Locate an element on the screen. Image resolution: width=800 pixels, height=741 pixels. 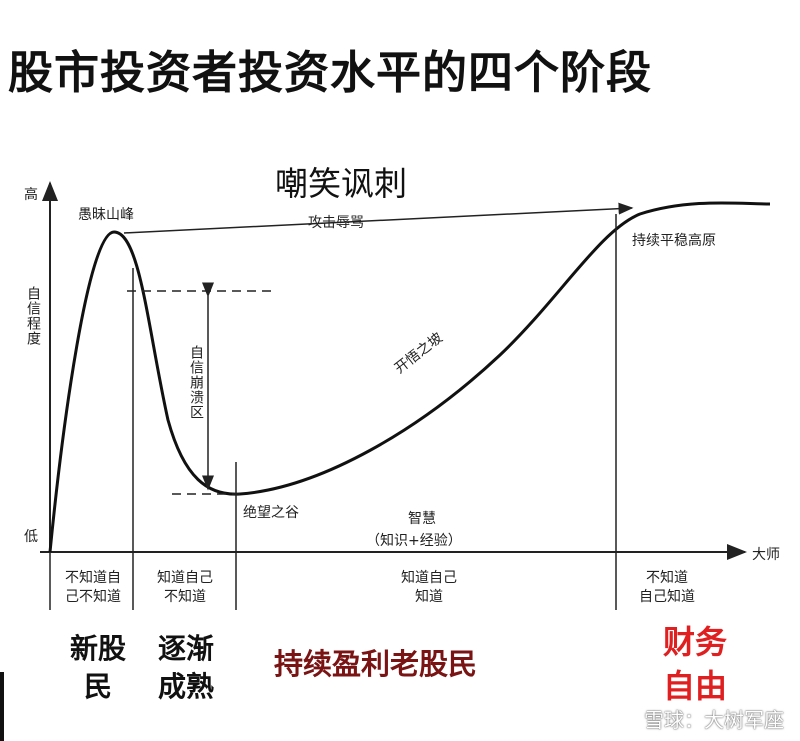
y-low-label: 低 is located at coordinates (31, 537).